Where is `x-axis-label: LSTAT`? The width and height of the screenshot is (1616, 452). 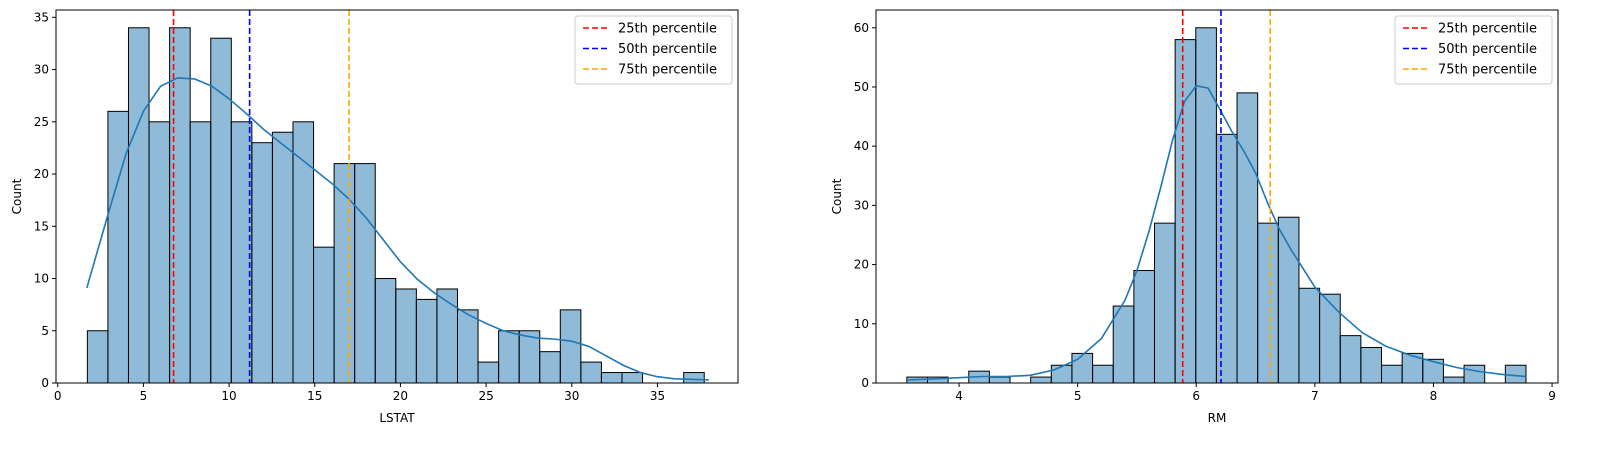 x-axis-label: LSTAT is located at coordinates (397, 418).